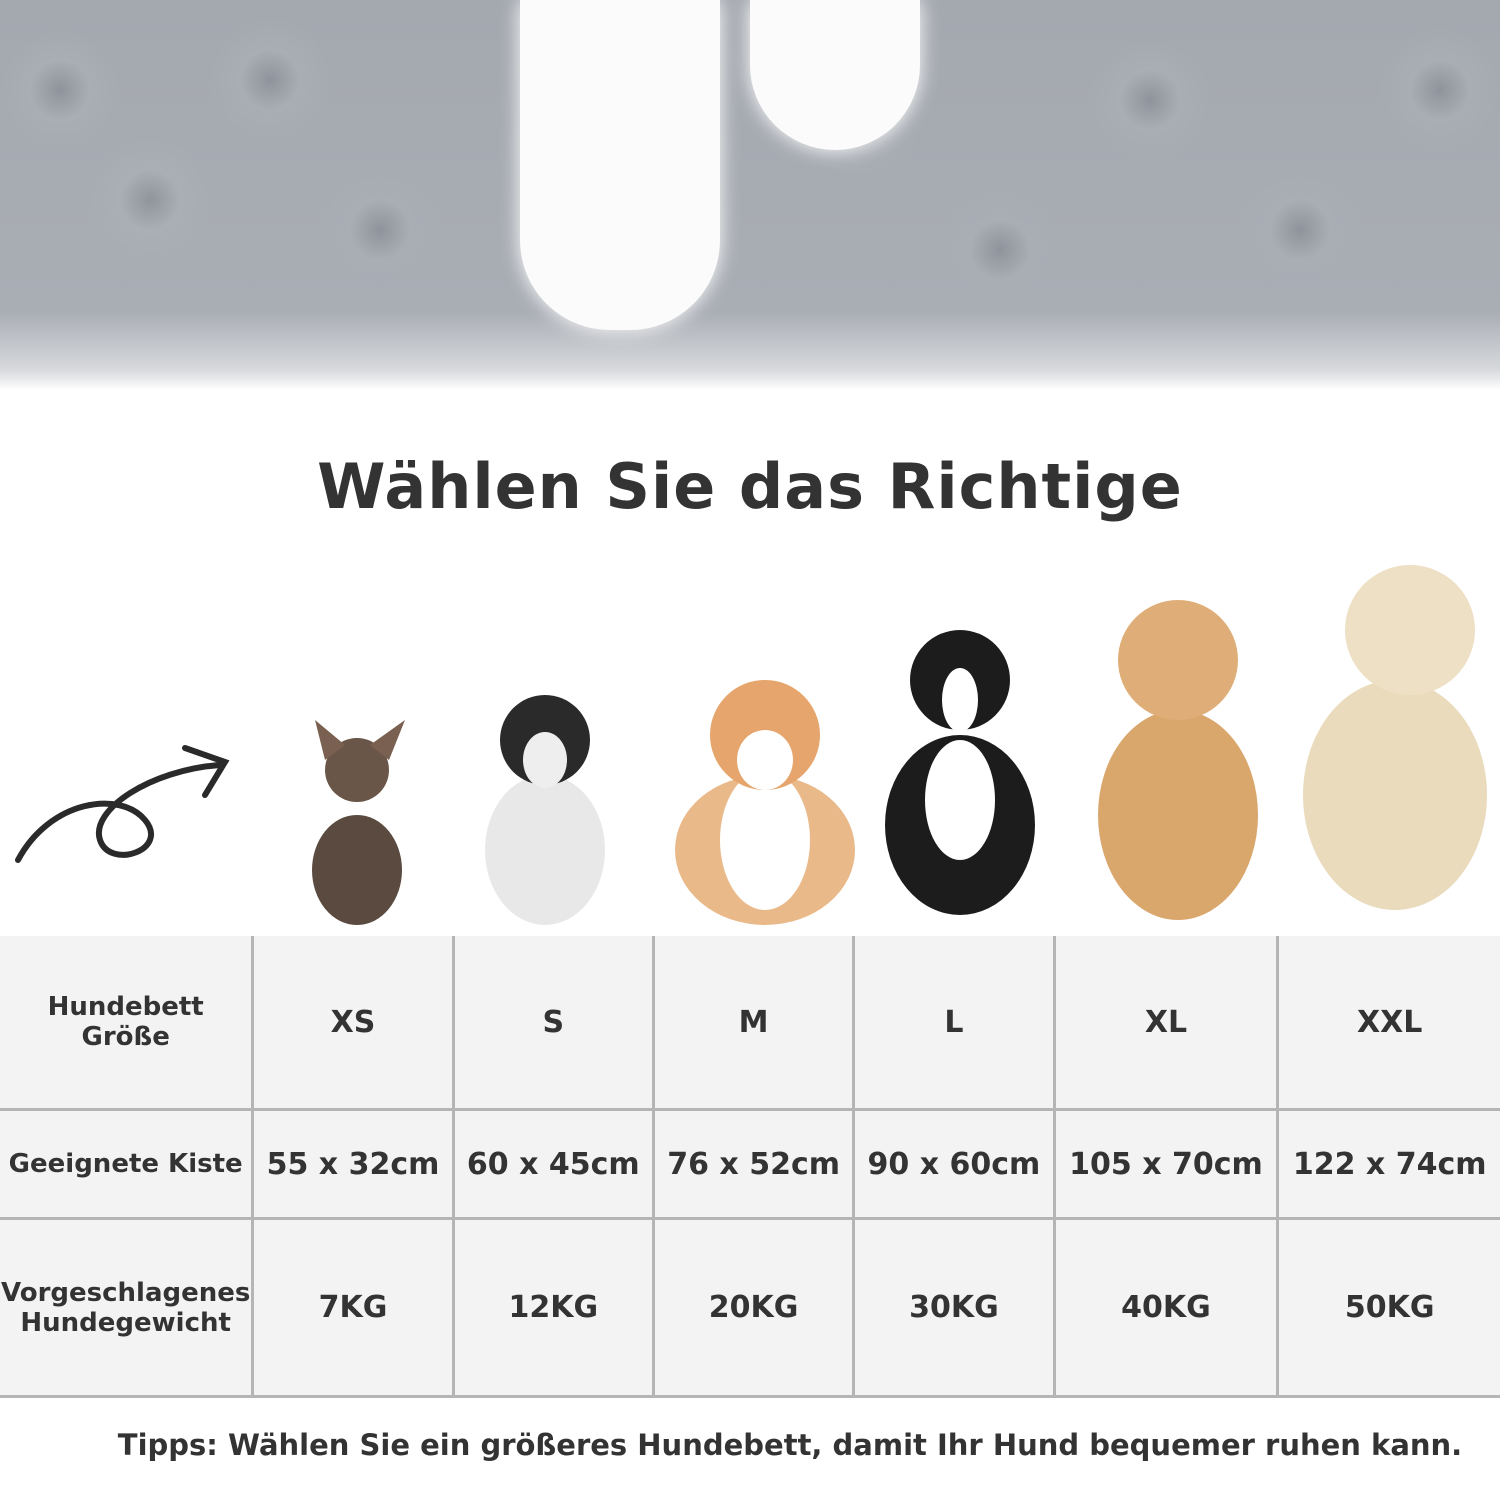 Image resolution: width=1500 pixels, height=1500 pixels. What do you see at coordinates (127, 1024) in the screenshot?
I see `row-label: Hundebett Größe` at bounding box center [127, 1024].